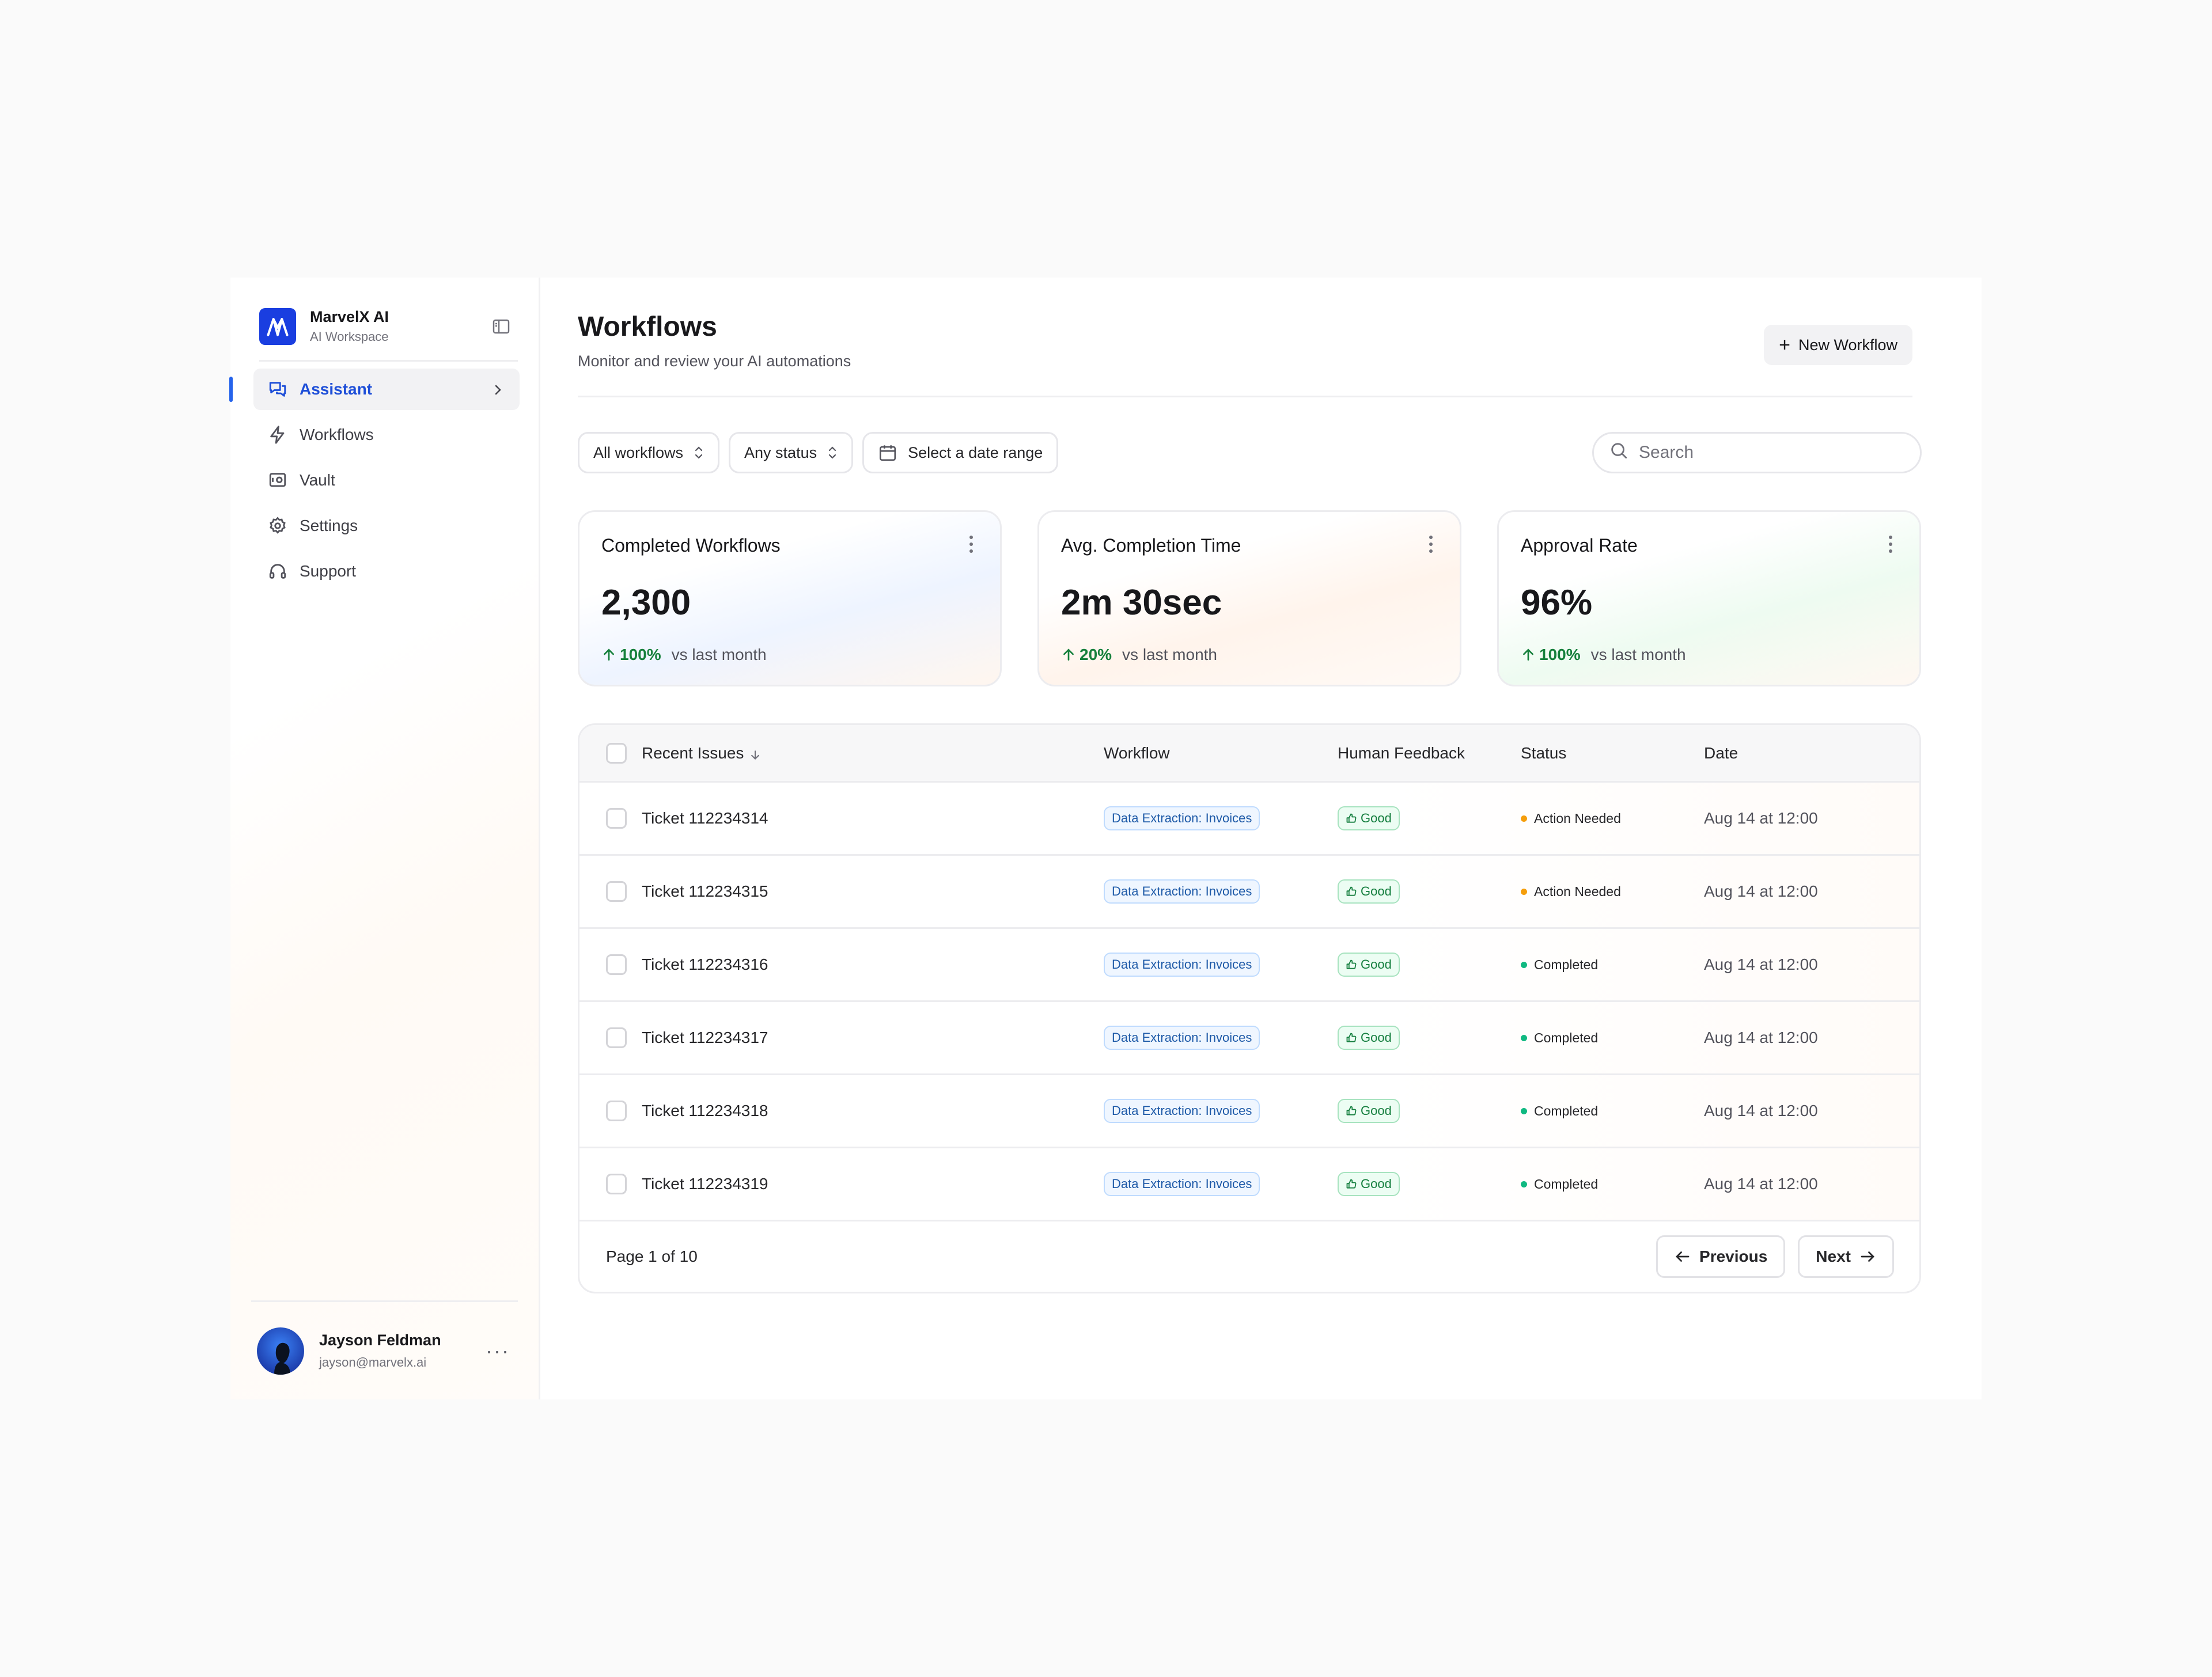  Describe the element at coordinates (1838, 345) in the screenshot. I see `new-workflow-button: + New Workflow` at that location.